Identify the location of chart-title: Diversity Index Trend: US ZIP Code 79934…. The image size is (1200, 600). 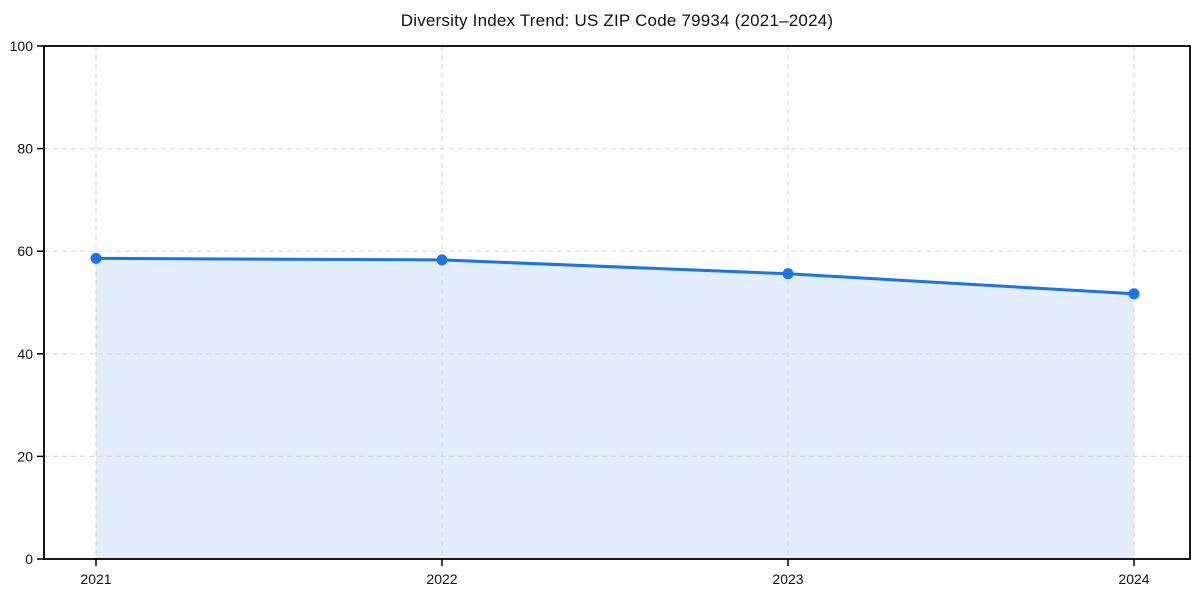
(617, 20).